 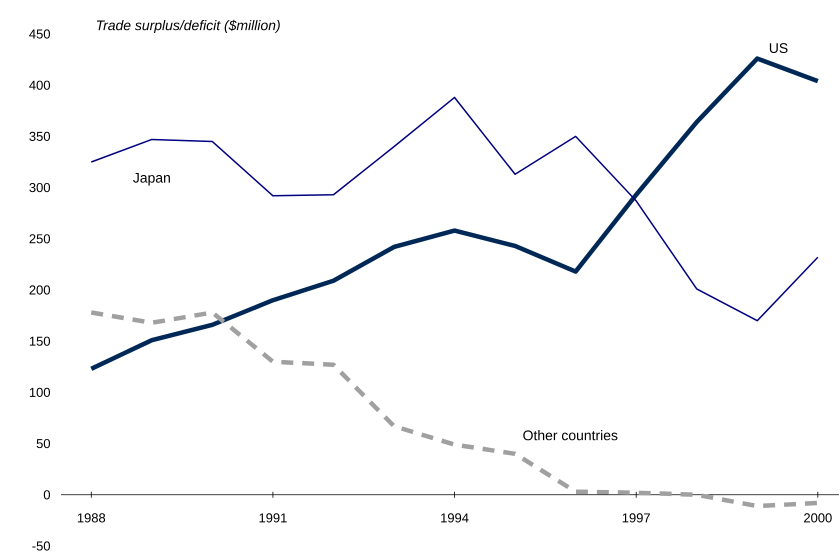 What do you see at coordinates (151, 179) in the screenshot?
I see `series-label: Japan` at bounding box center [151, 179].